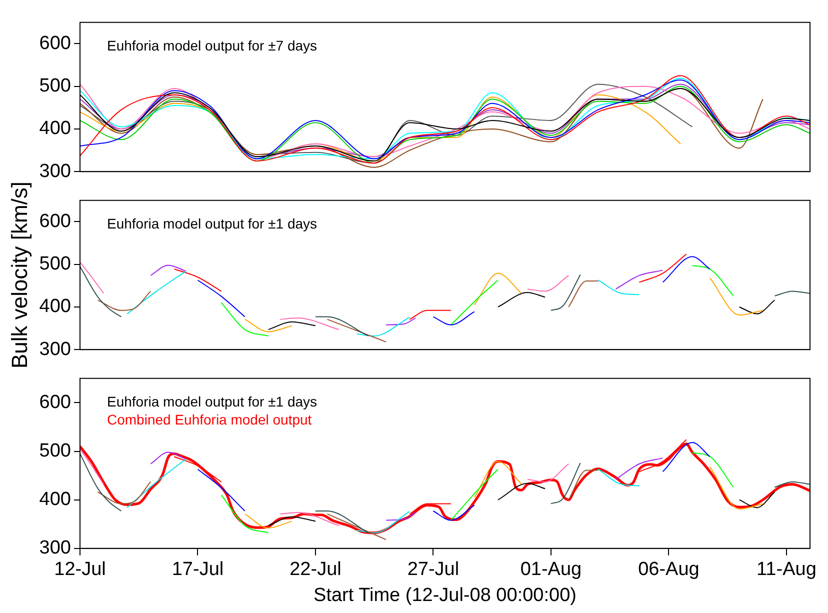 The height and width of the screenshot is (613, 828). Describe the element at coordinates (209, 419) in the screenshot. I see `text: Combined Euhforia model output` at that location.